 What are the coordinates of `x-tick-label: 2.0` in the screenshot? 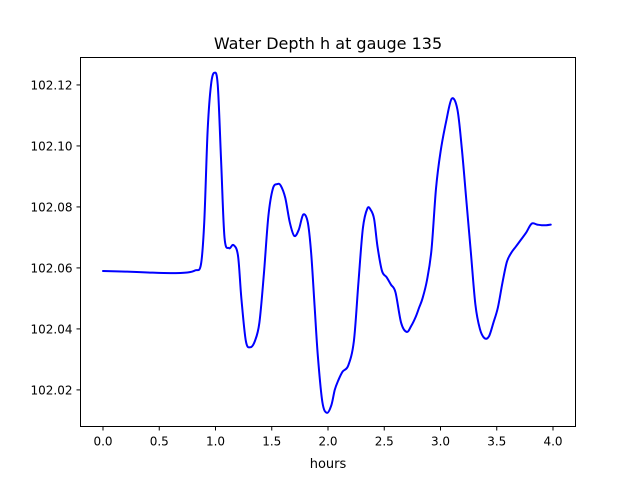 It's located at (327, 442).